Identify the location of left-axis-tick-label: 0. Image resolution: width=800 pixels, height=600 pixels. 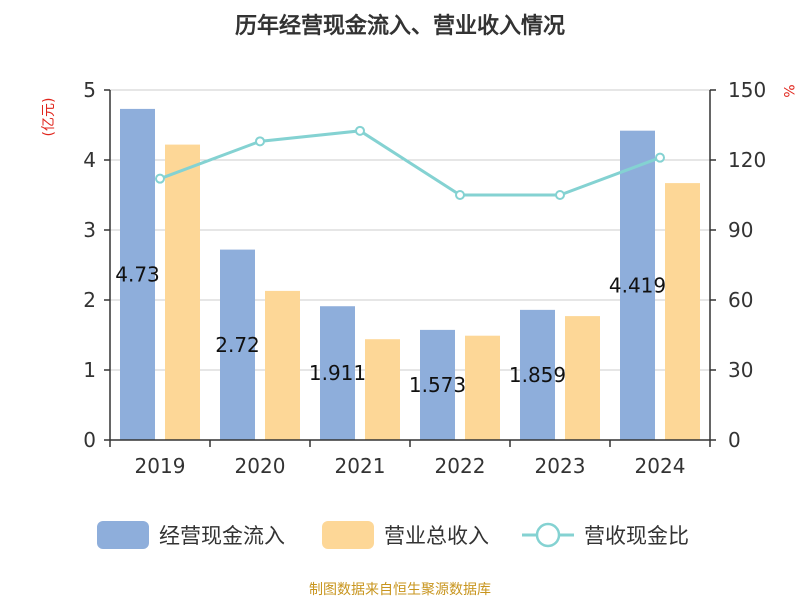
(89, 440).